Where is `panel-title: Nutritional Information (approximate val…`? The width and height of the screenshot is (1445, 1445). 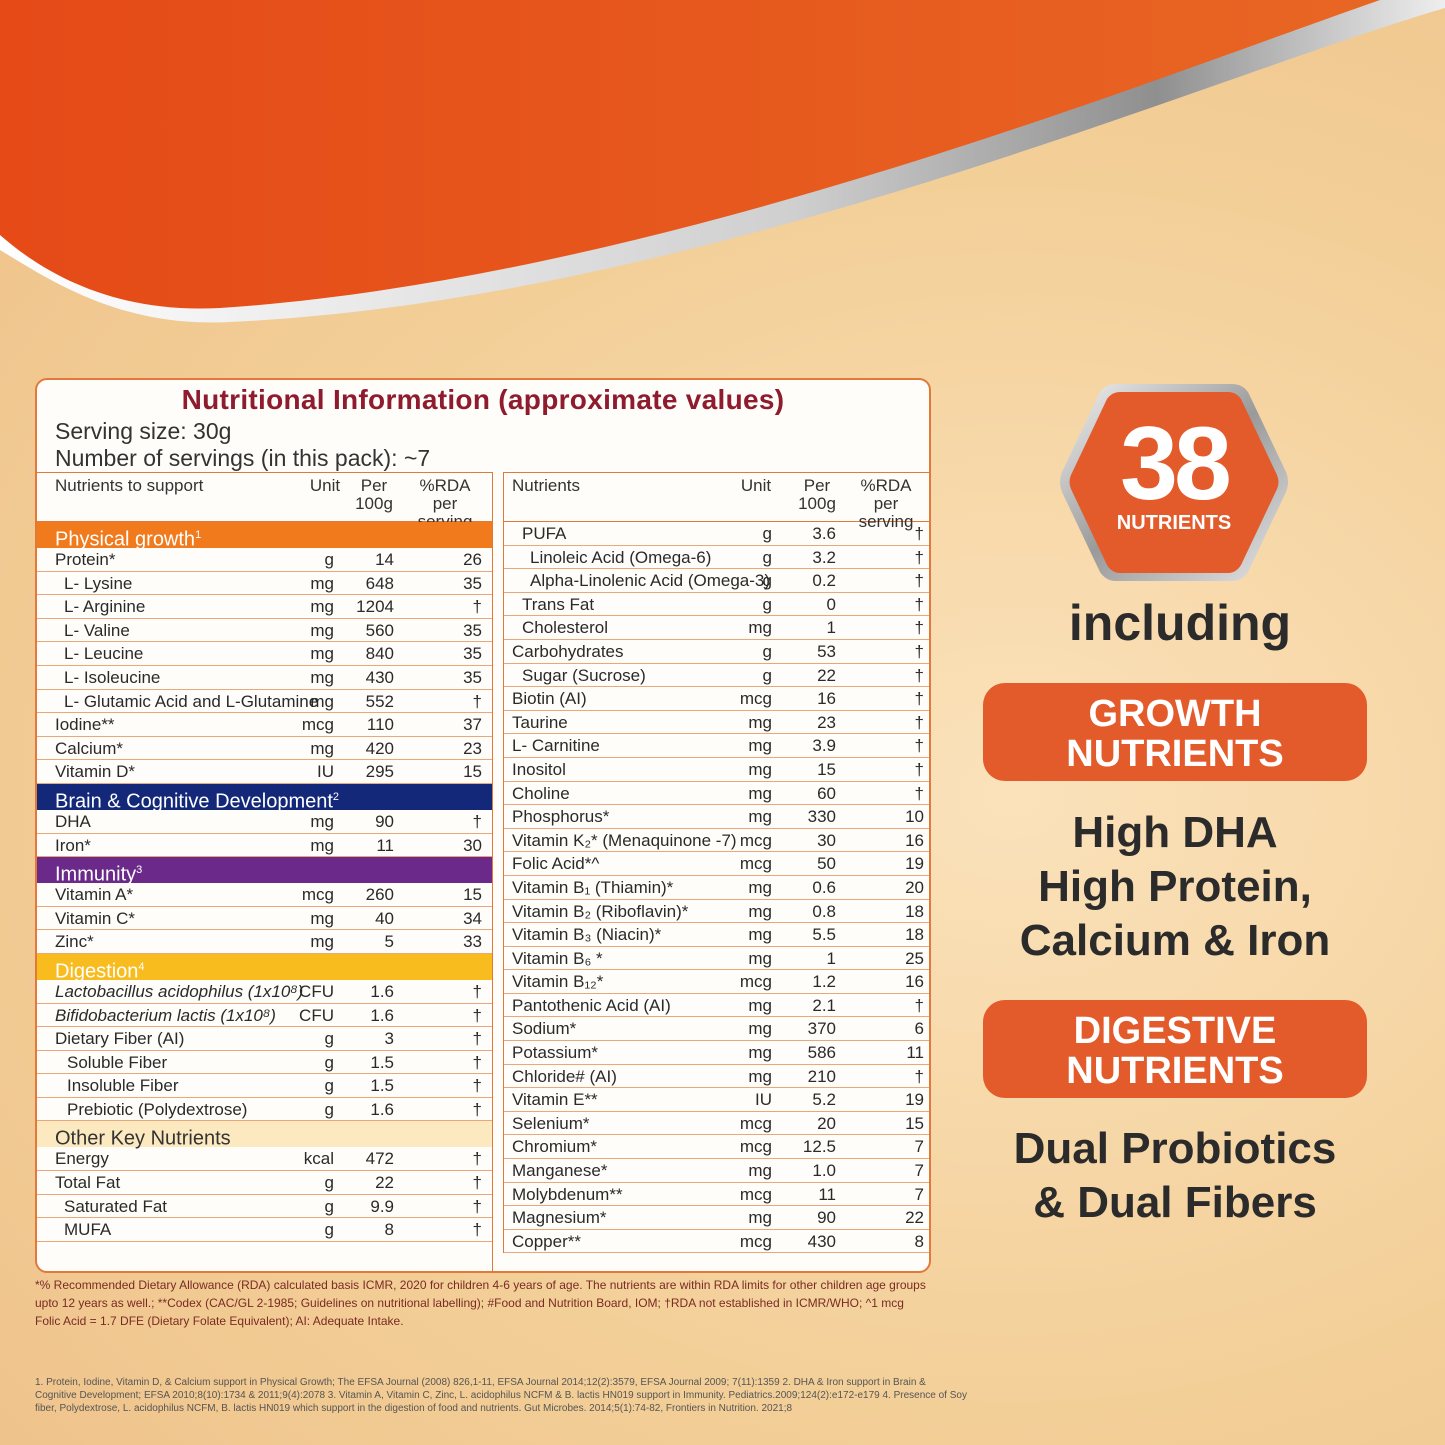
panel-title: Nutritional Information (approximate val… is located at coordinates (483, 399).